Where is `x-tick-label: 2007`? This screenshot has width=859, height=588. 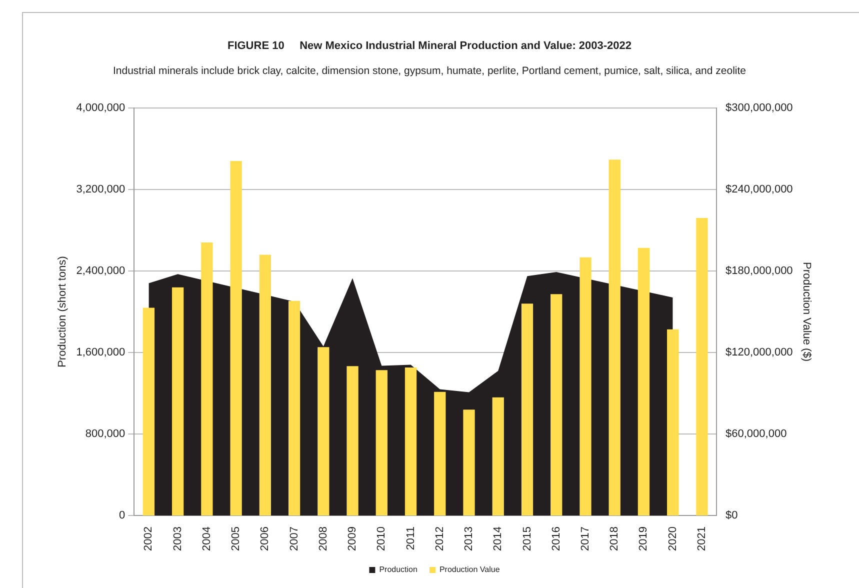 x-tick-label: 2007 is located at coordinates (294, 539).